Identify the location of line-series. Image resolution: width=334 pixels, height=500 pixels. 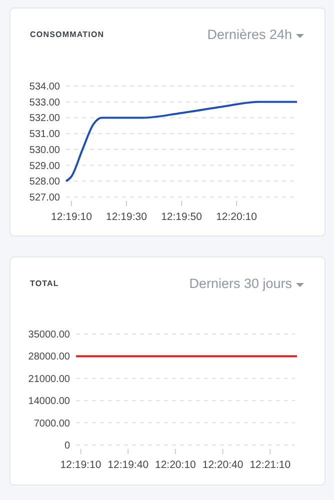
(181, 141).